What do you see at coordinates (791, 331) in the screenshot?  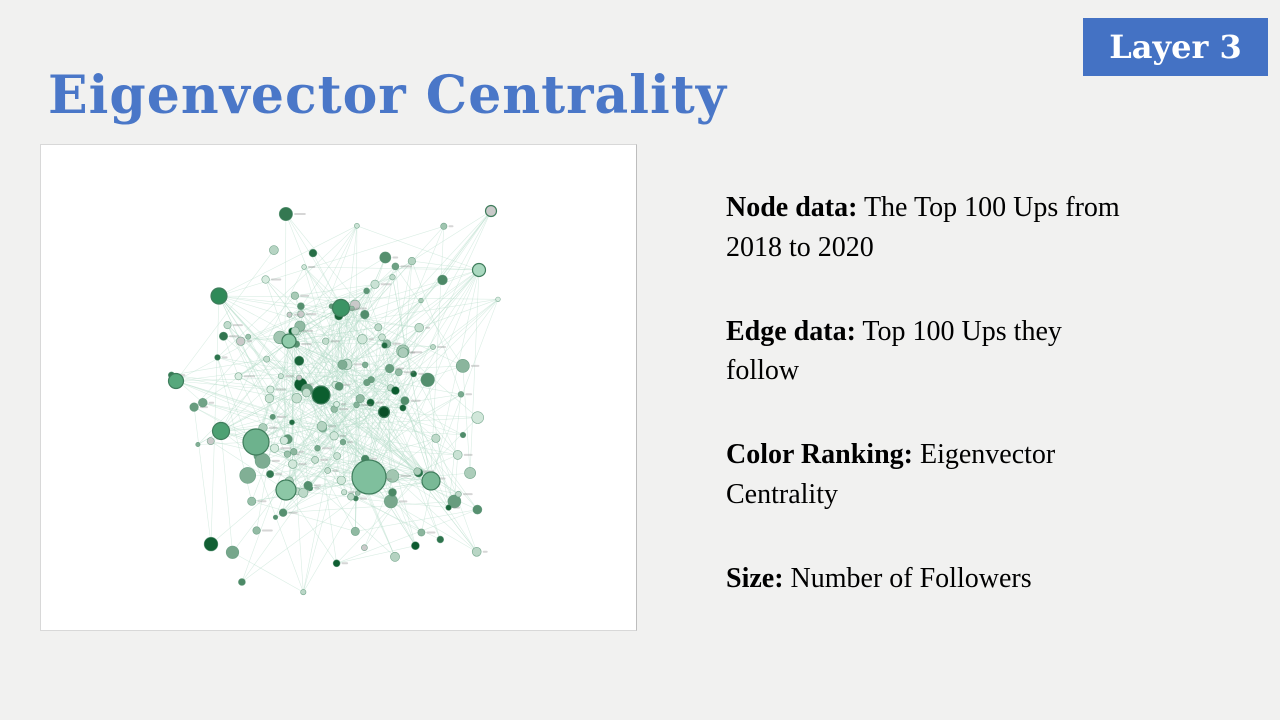 I see `detail-label: Edge data:` at bounding box center [791, 331].